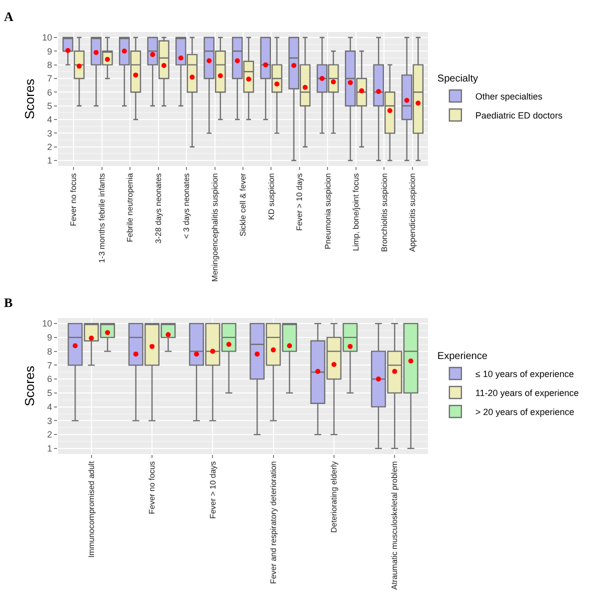  I want to click on x-tick-label: Meningoencephalitis suspicion, so click(215, 227).